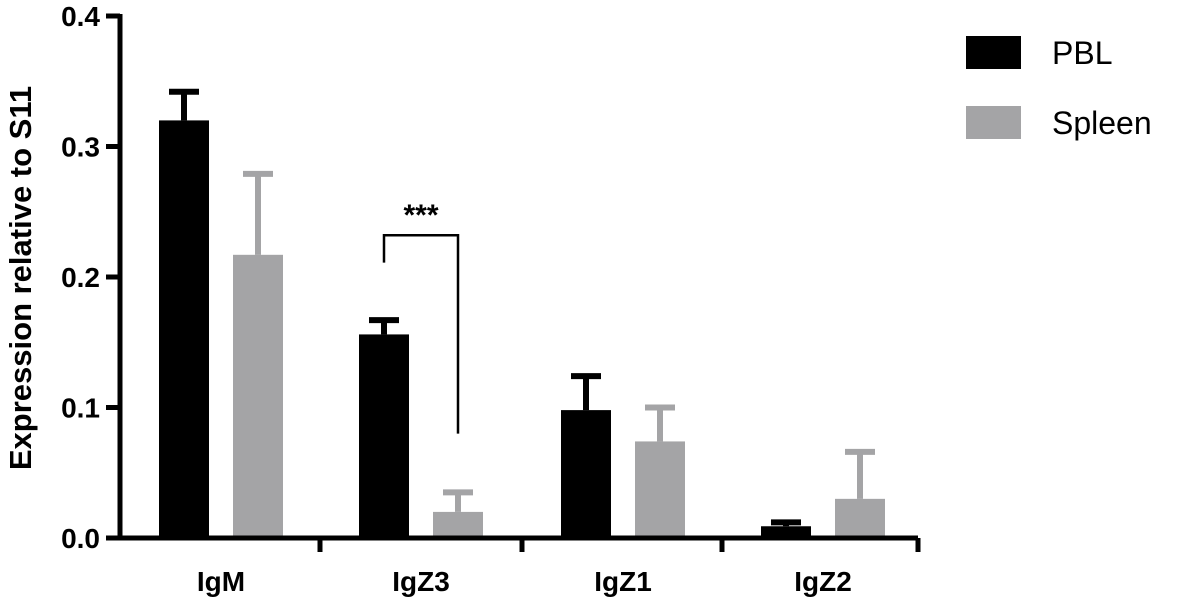  What do you see at coordinates (184, 329) in the screenshot?
I see `bar-pbl-igm` at bounding box center [184, 329].